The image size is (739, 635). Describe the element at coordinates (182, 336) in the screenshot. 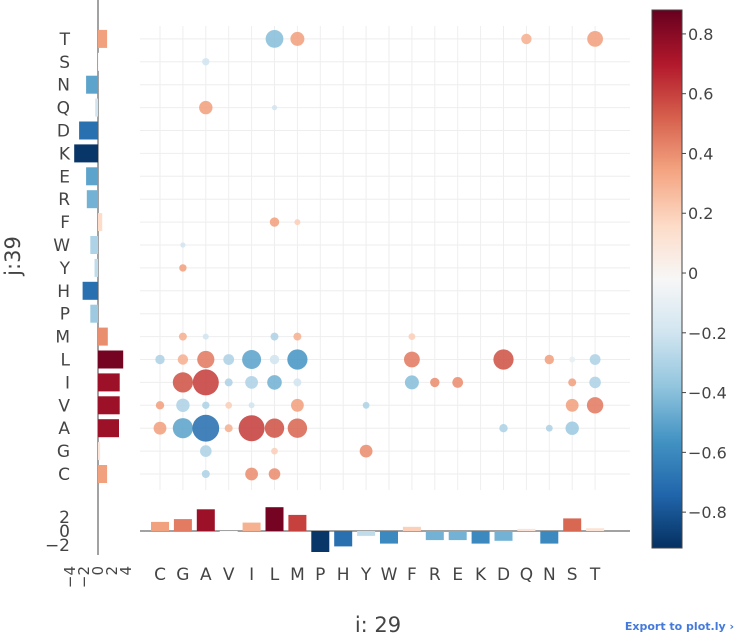

I see `bubble-G-M` at that location.